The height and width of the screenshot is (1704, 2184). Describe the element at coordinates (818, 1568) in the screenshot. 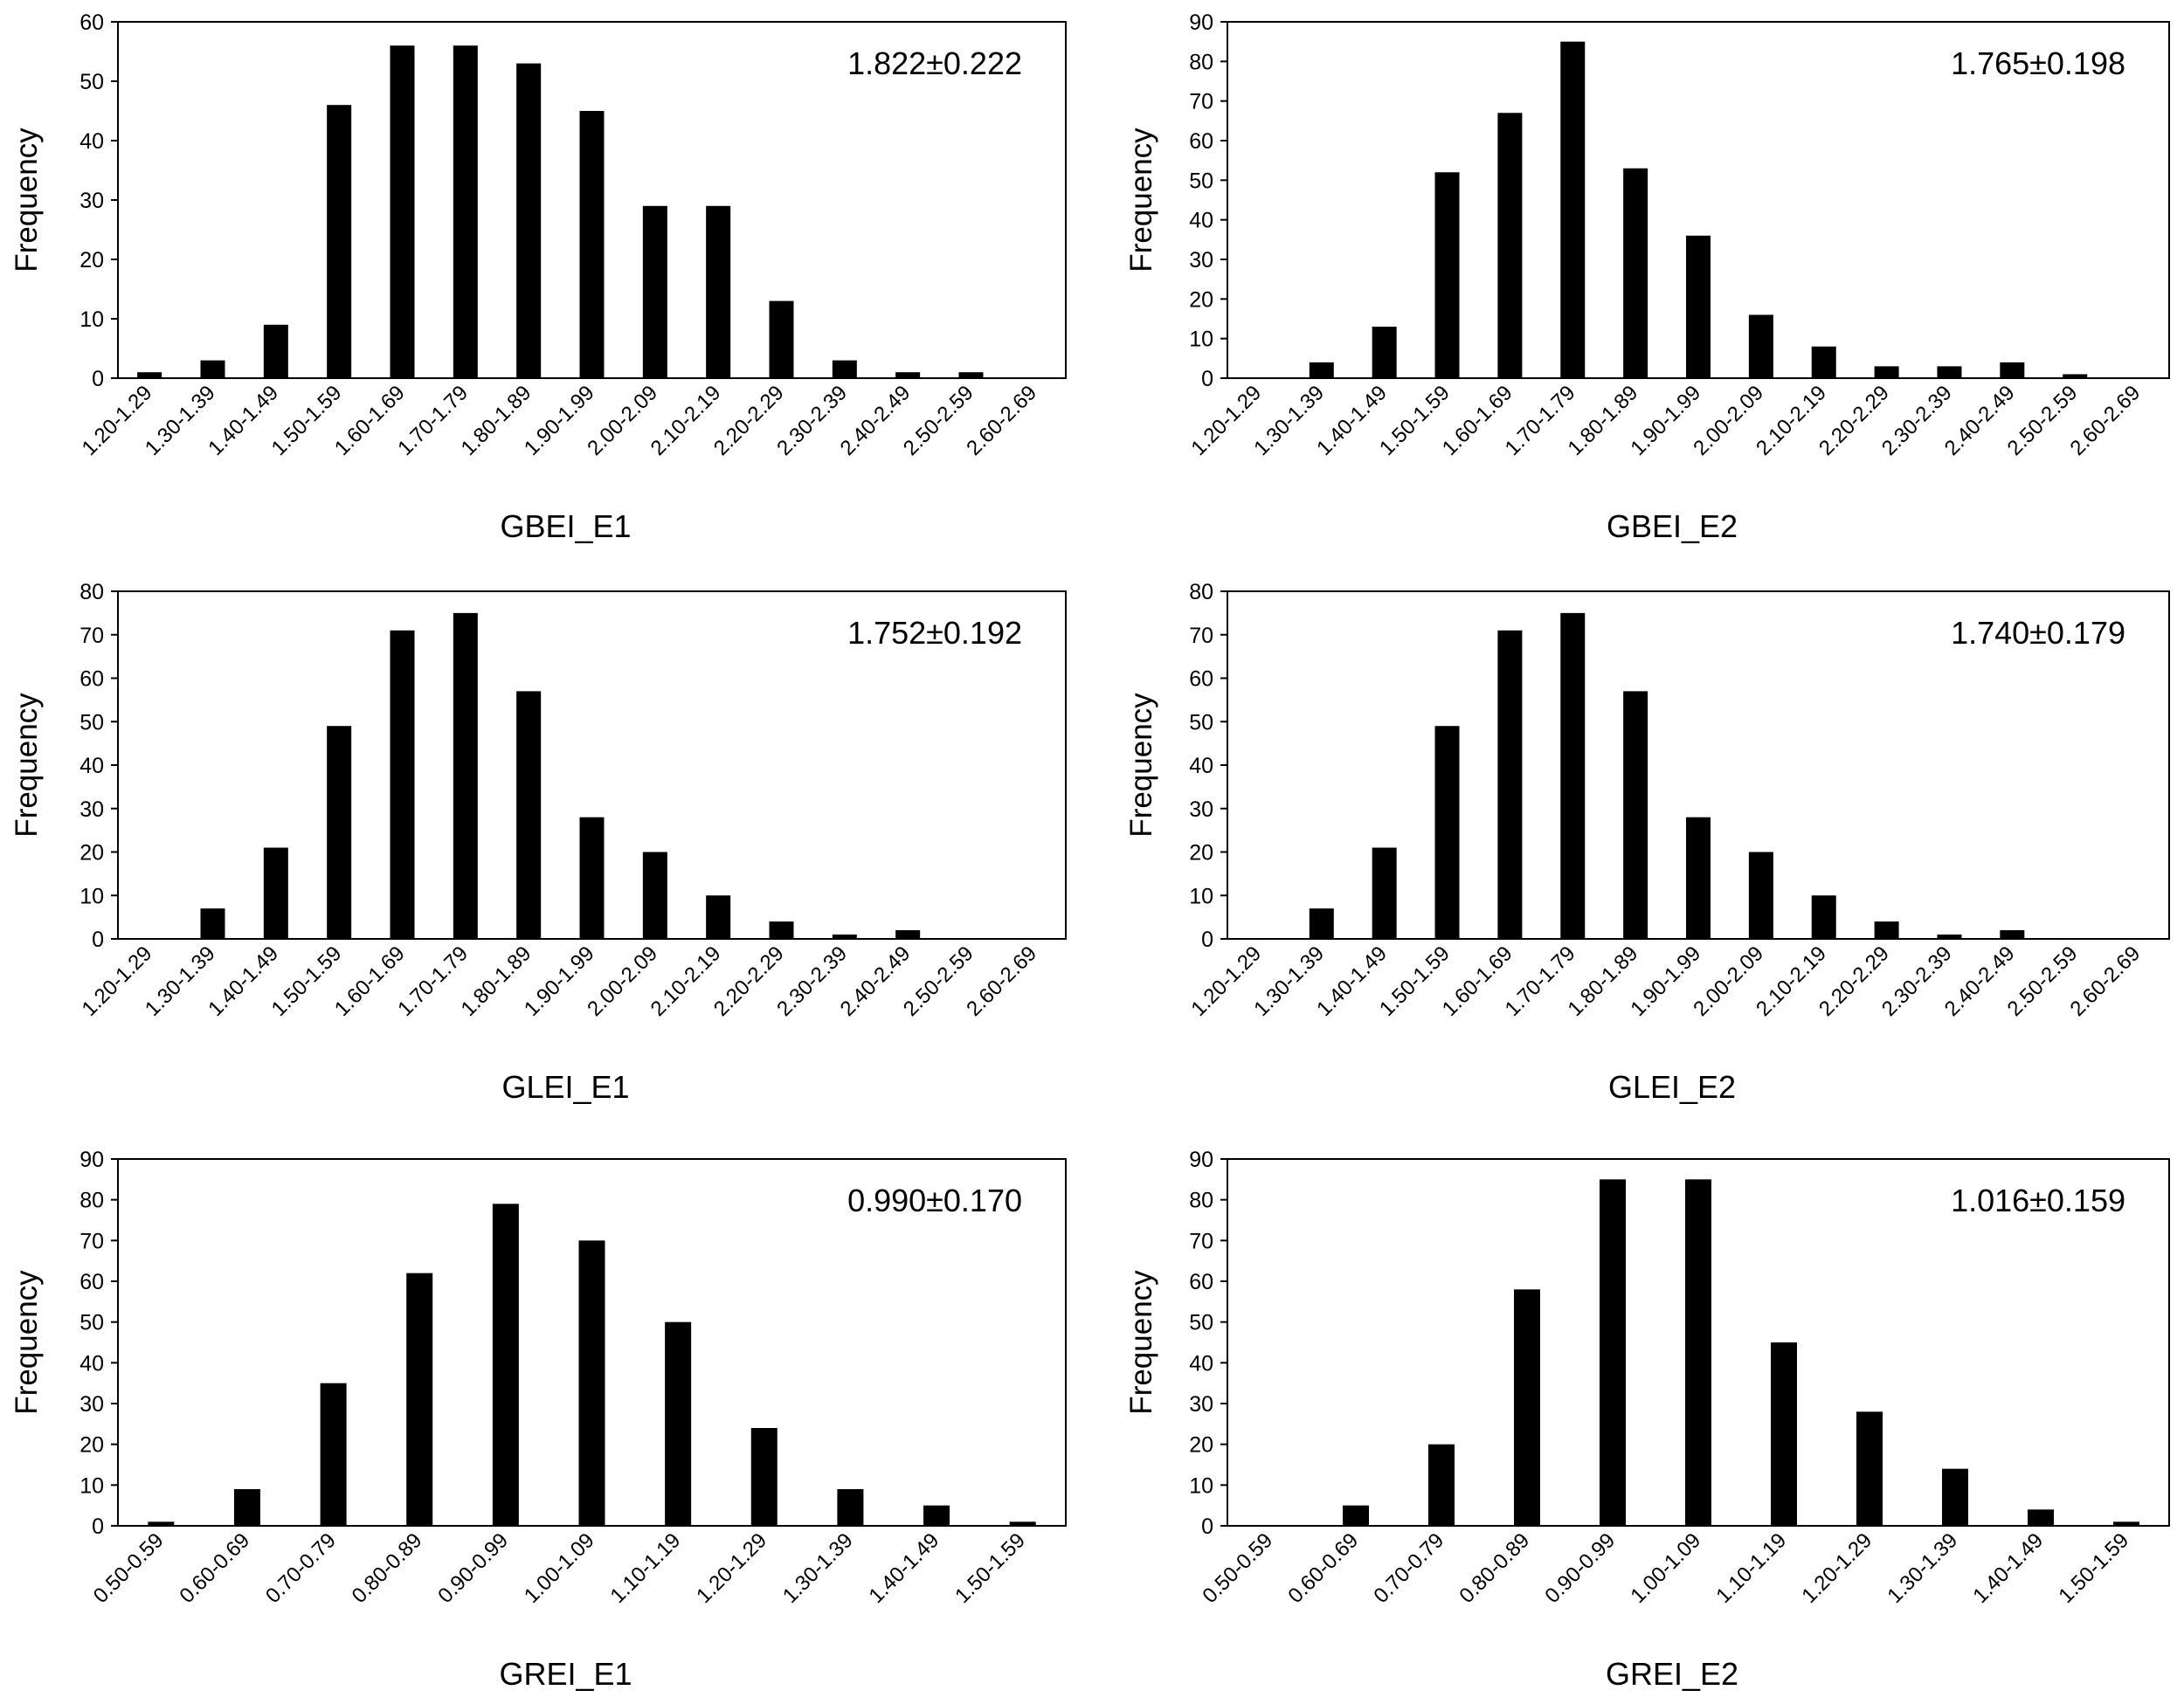

I see `x-tick-label: 1.30-1.39` at that location.